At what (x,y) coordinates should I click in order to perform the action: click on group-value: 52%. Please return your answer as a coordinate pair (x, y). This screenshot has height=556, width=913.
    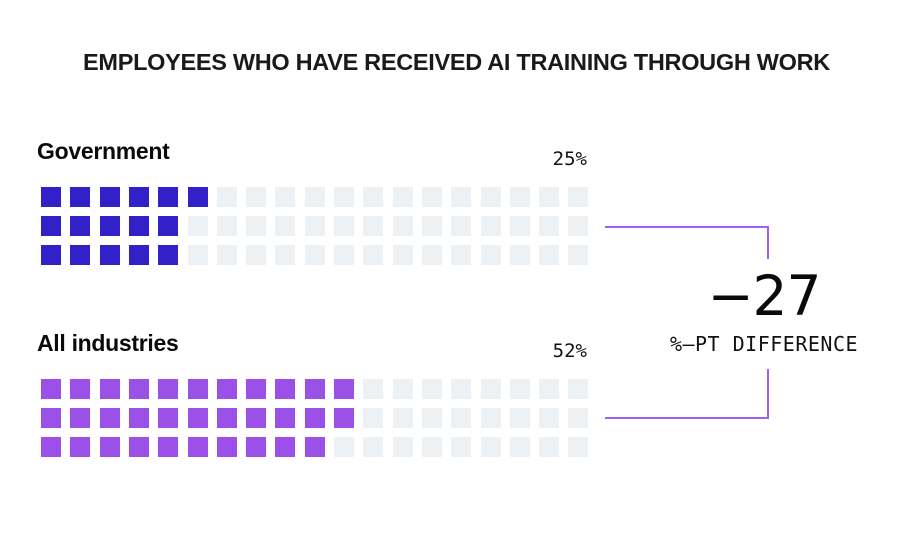
    Looking at the image, I should click on (569, 351).